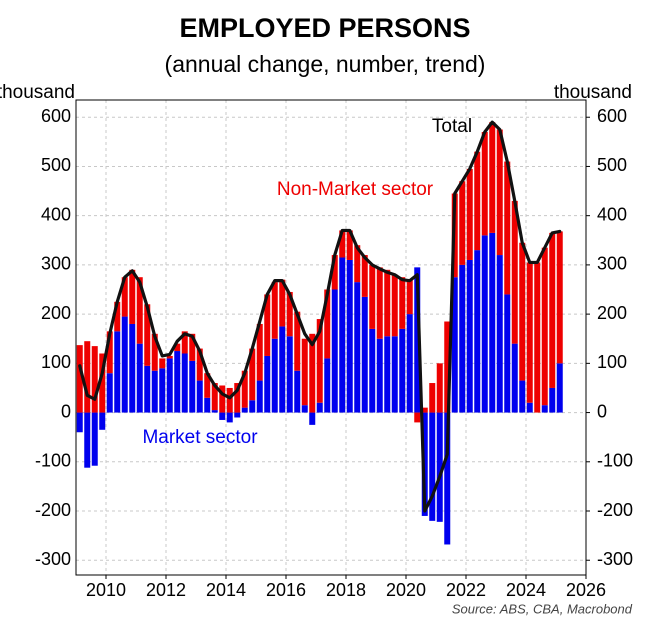 Image resolution: width=649 pixels, height=633 pixels. What do you see at coordinates (615, 559) in the screenshot?
I see `y2-tick-label: -300` at bounding box center [615, 559].